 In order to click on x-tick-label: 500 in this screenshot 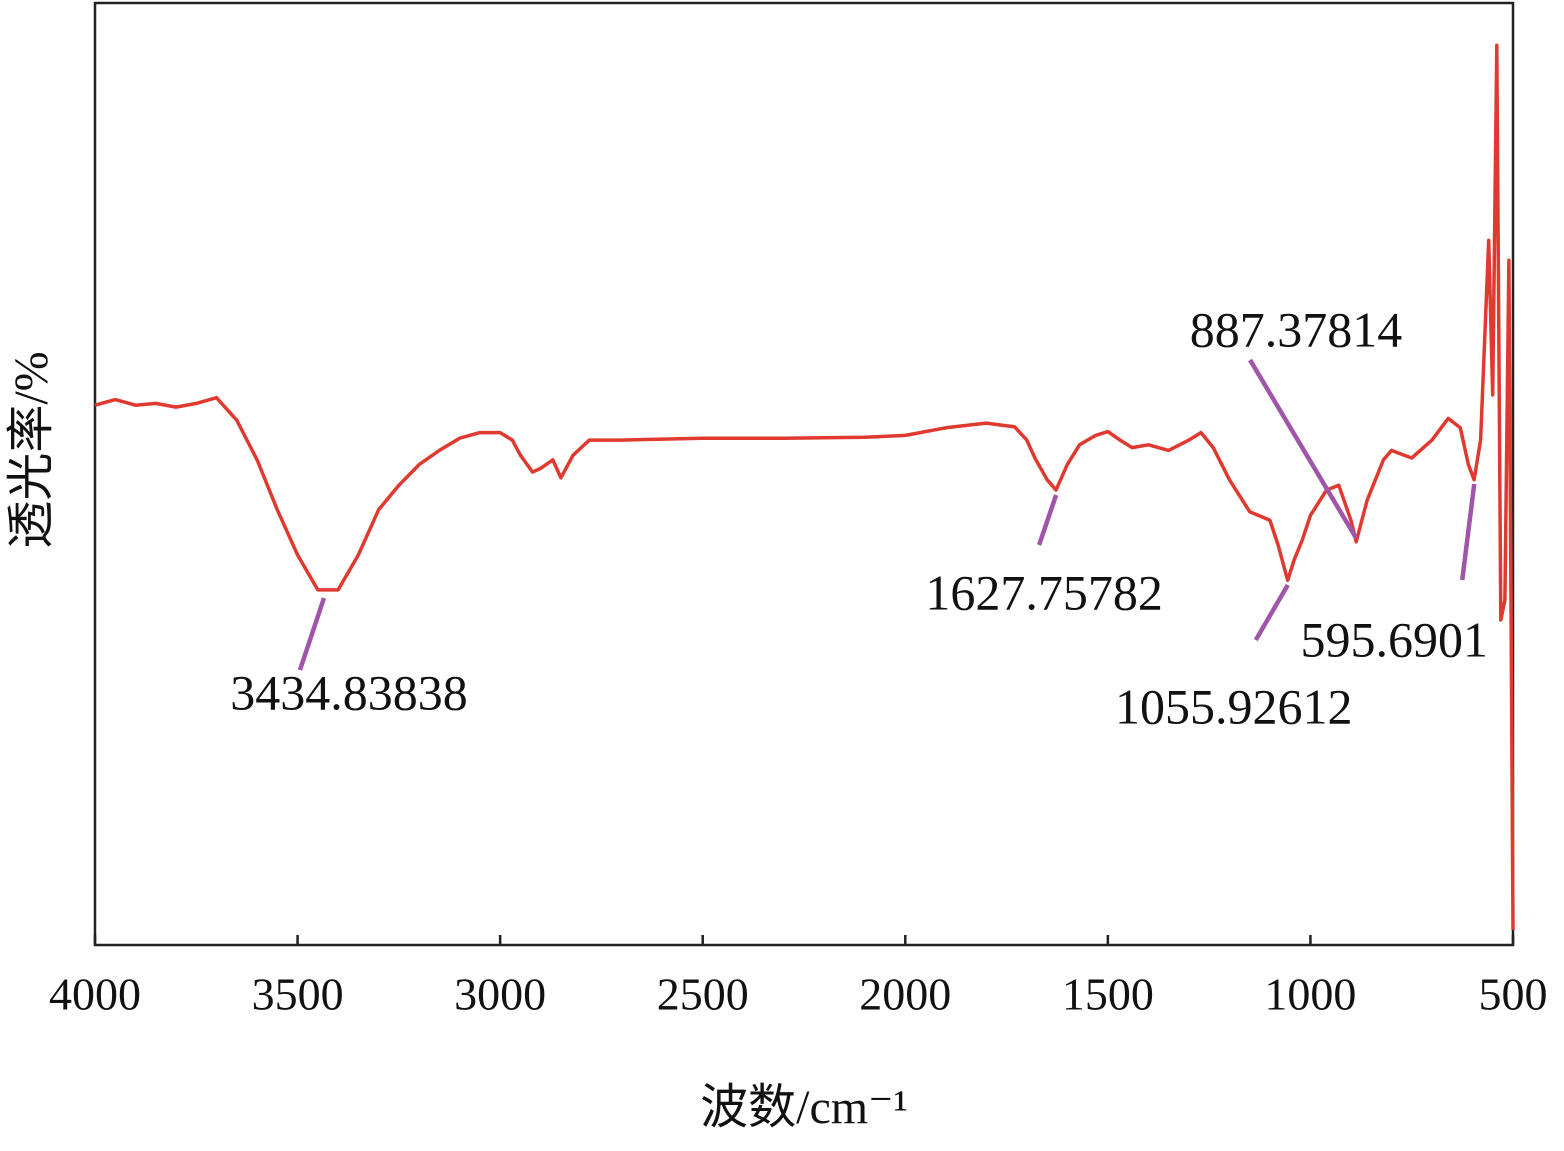, I will do `click(1513, 994)`.